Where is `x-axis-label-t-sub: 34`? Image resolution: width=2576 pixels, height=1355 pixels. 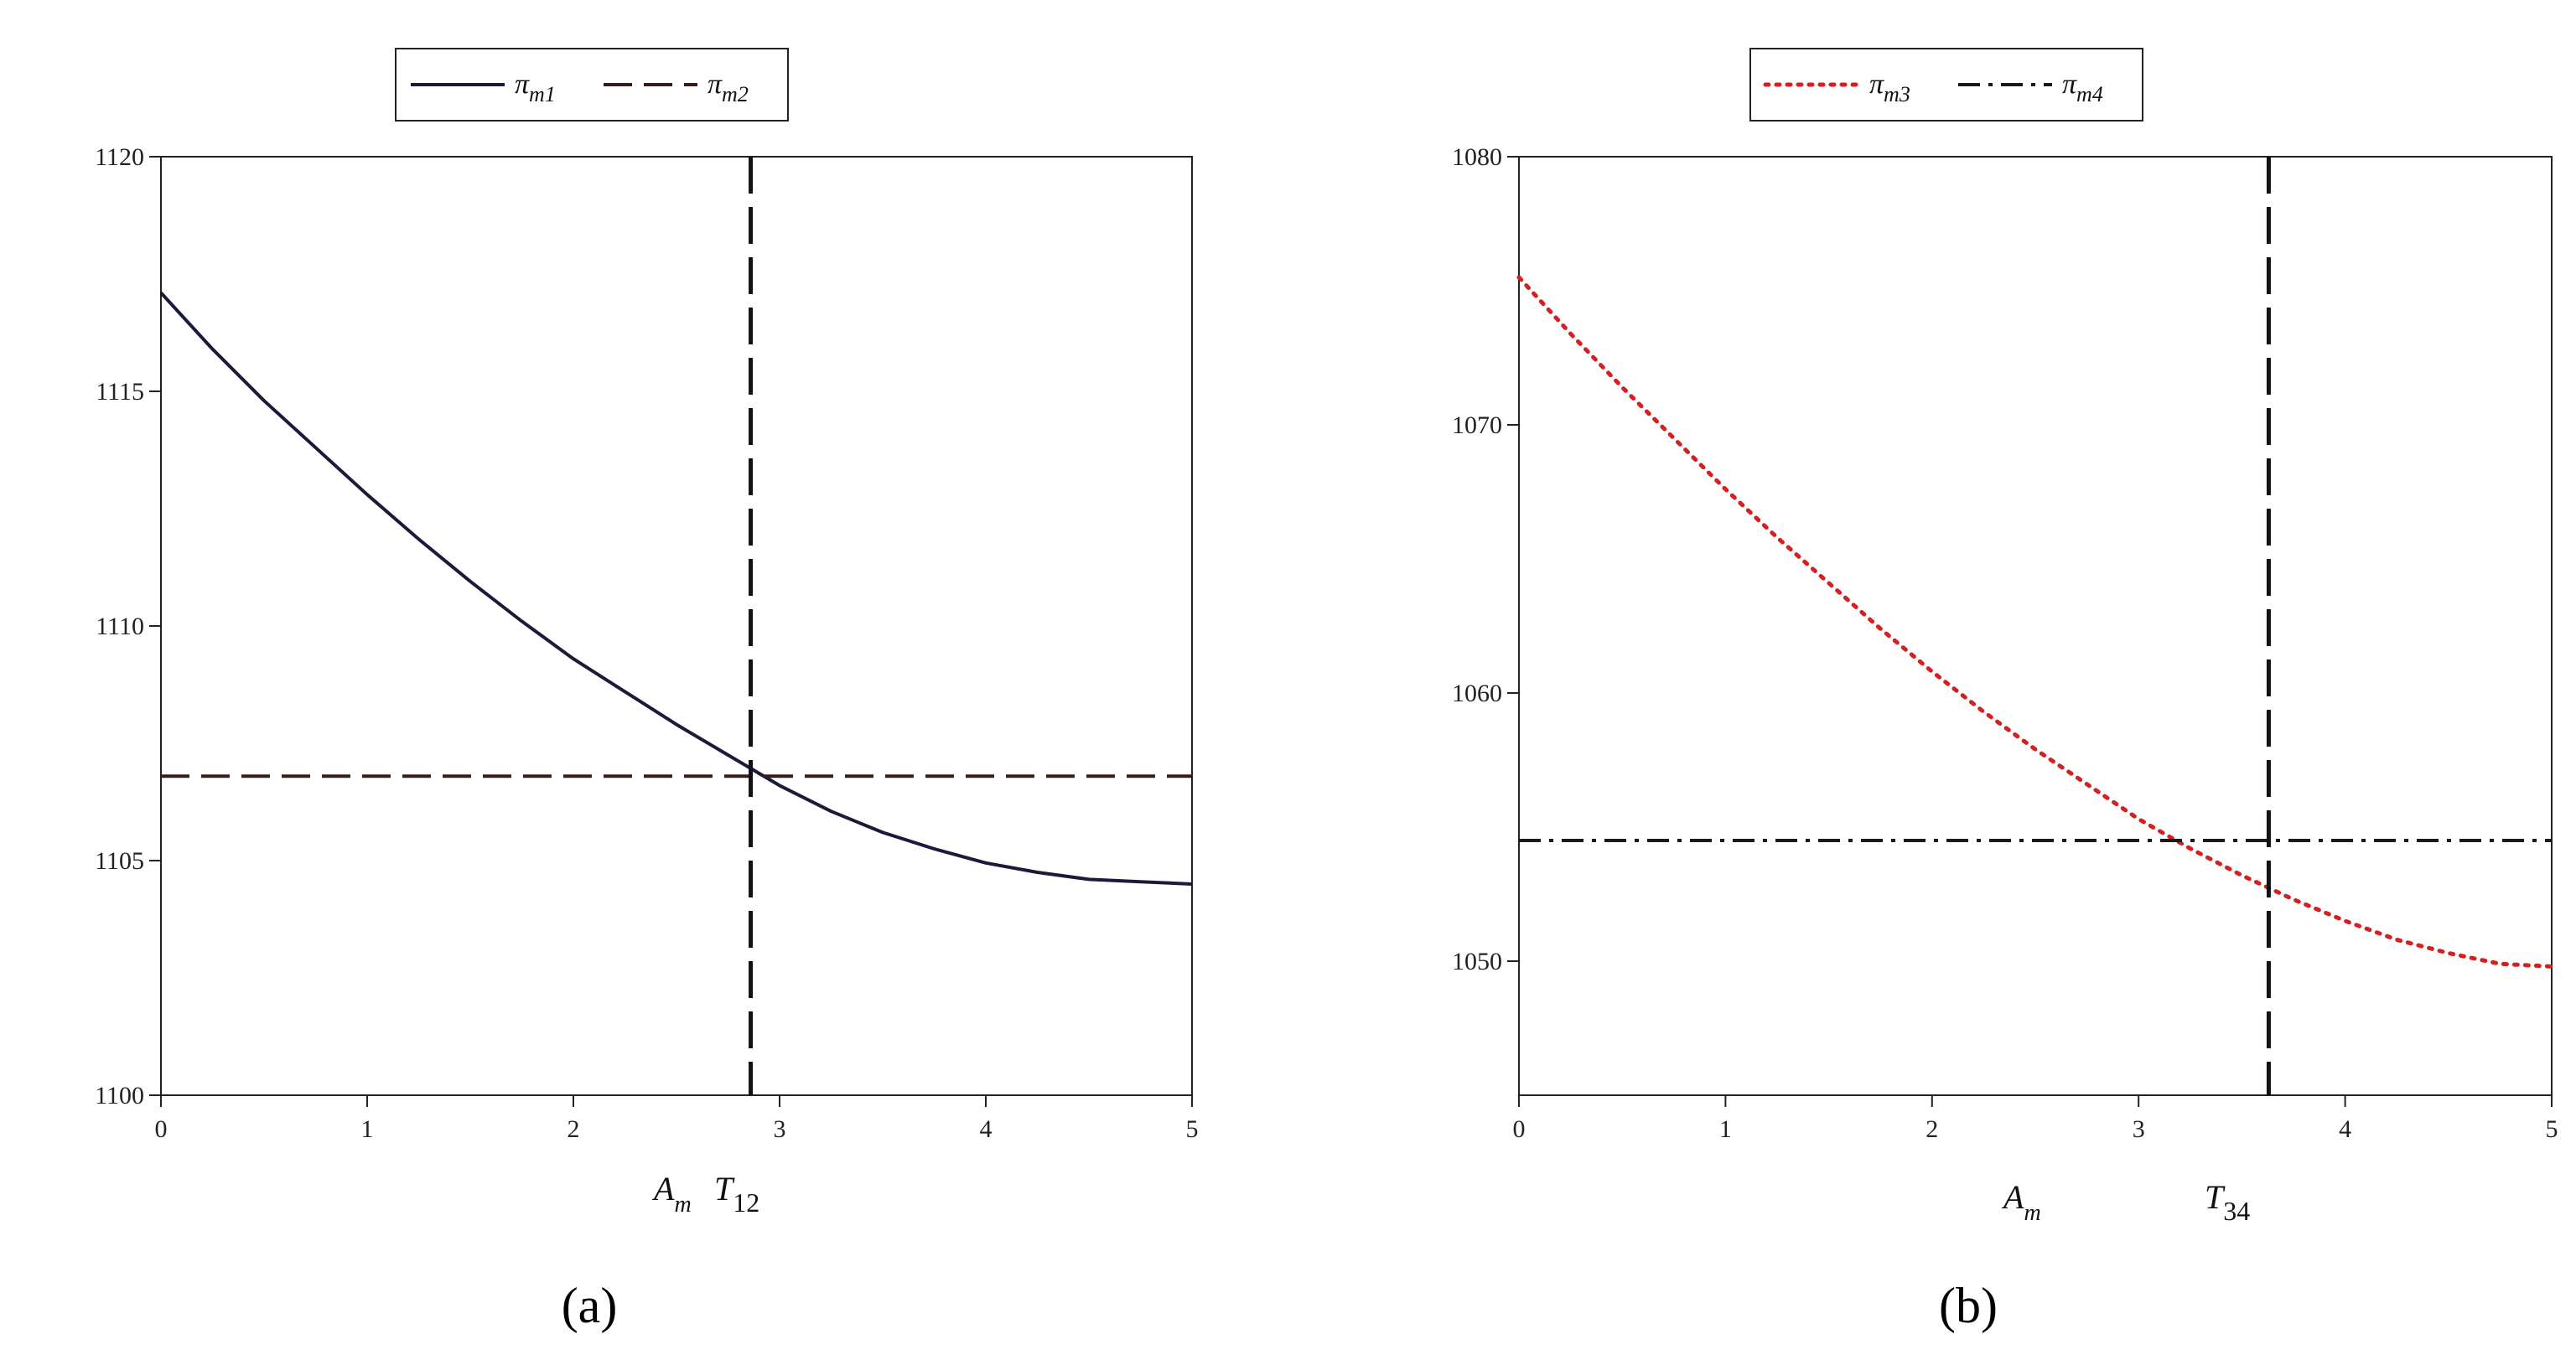
x-axis-label-t-sub: 34 is located at coordinates (2236, 1211).